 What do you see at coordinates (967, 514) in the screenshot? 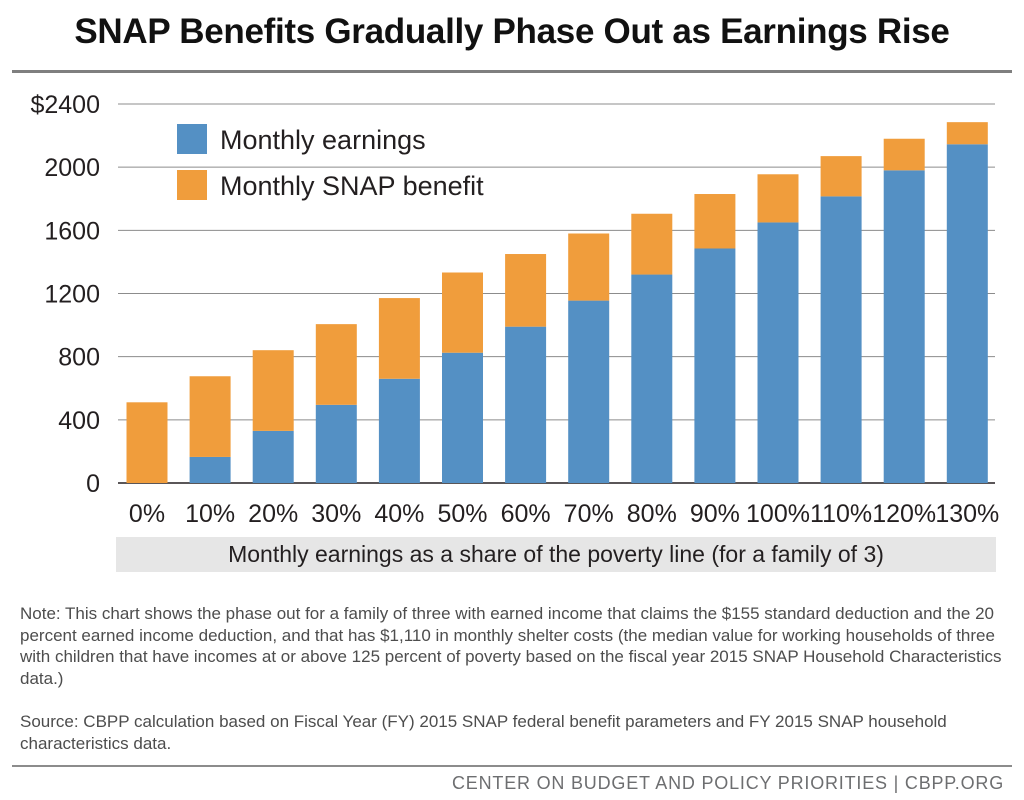
I see `x-tick-label: 130%` at bounding box center [967, 514].